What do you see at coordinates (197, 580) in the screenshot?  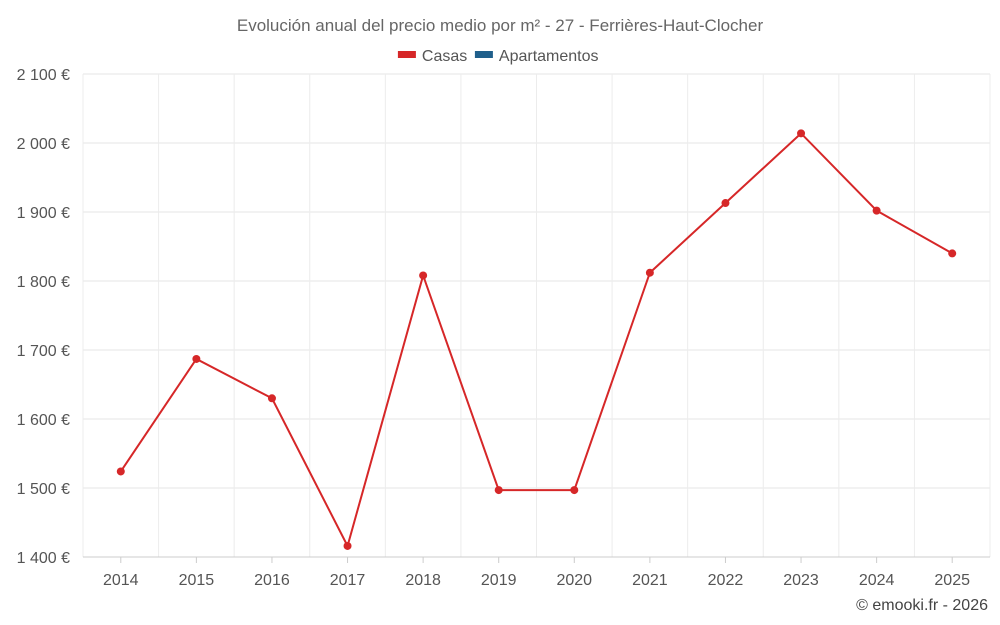 I see `x-tick-label: 2015` at bounding box center [197, 580].